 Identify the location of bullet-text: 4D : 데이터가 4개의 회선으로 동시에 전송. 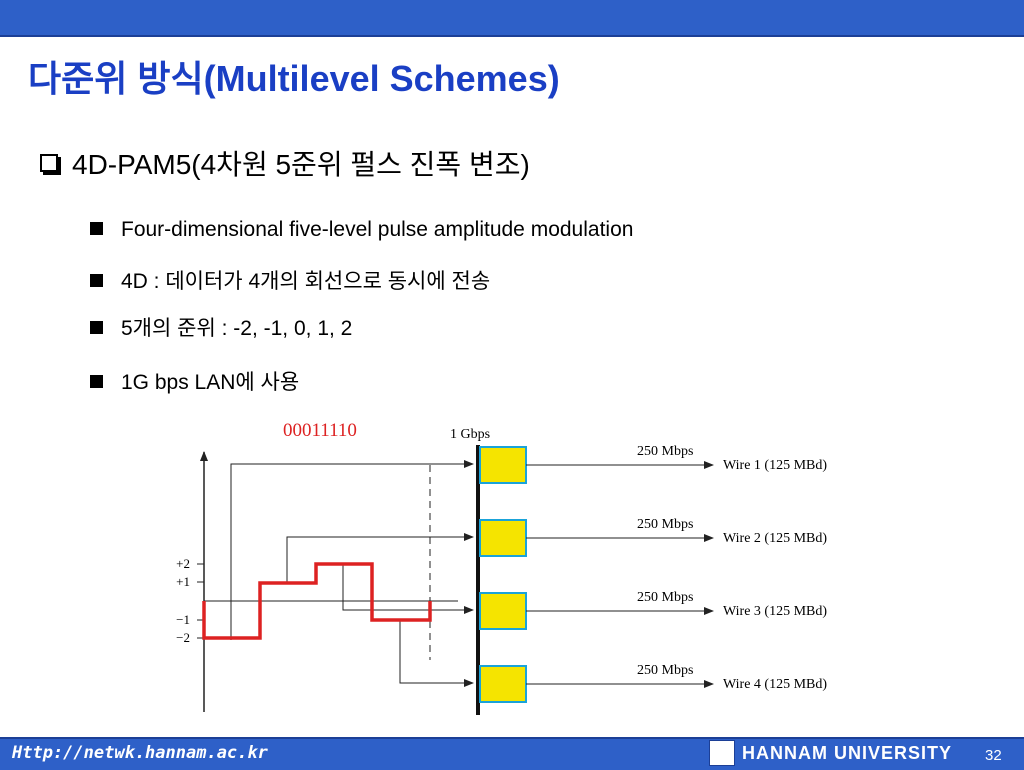
(306, 281).